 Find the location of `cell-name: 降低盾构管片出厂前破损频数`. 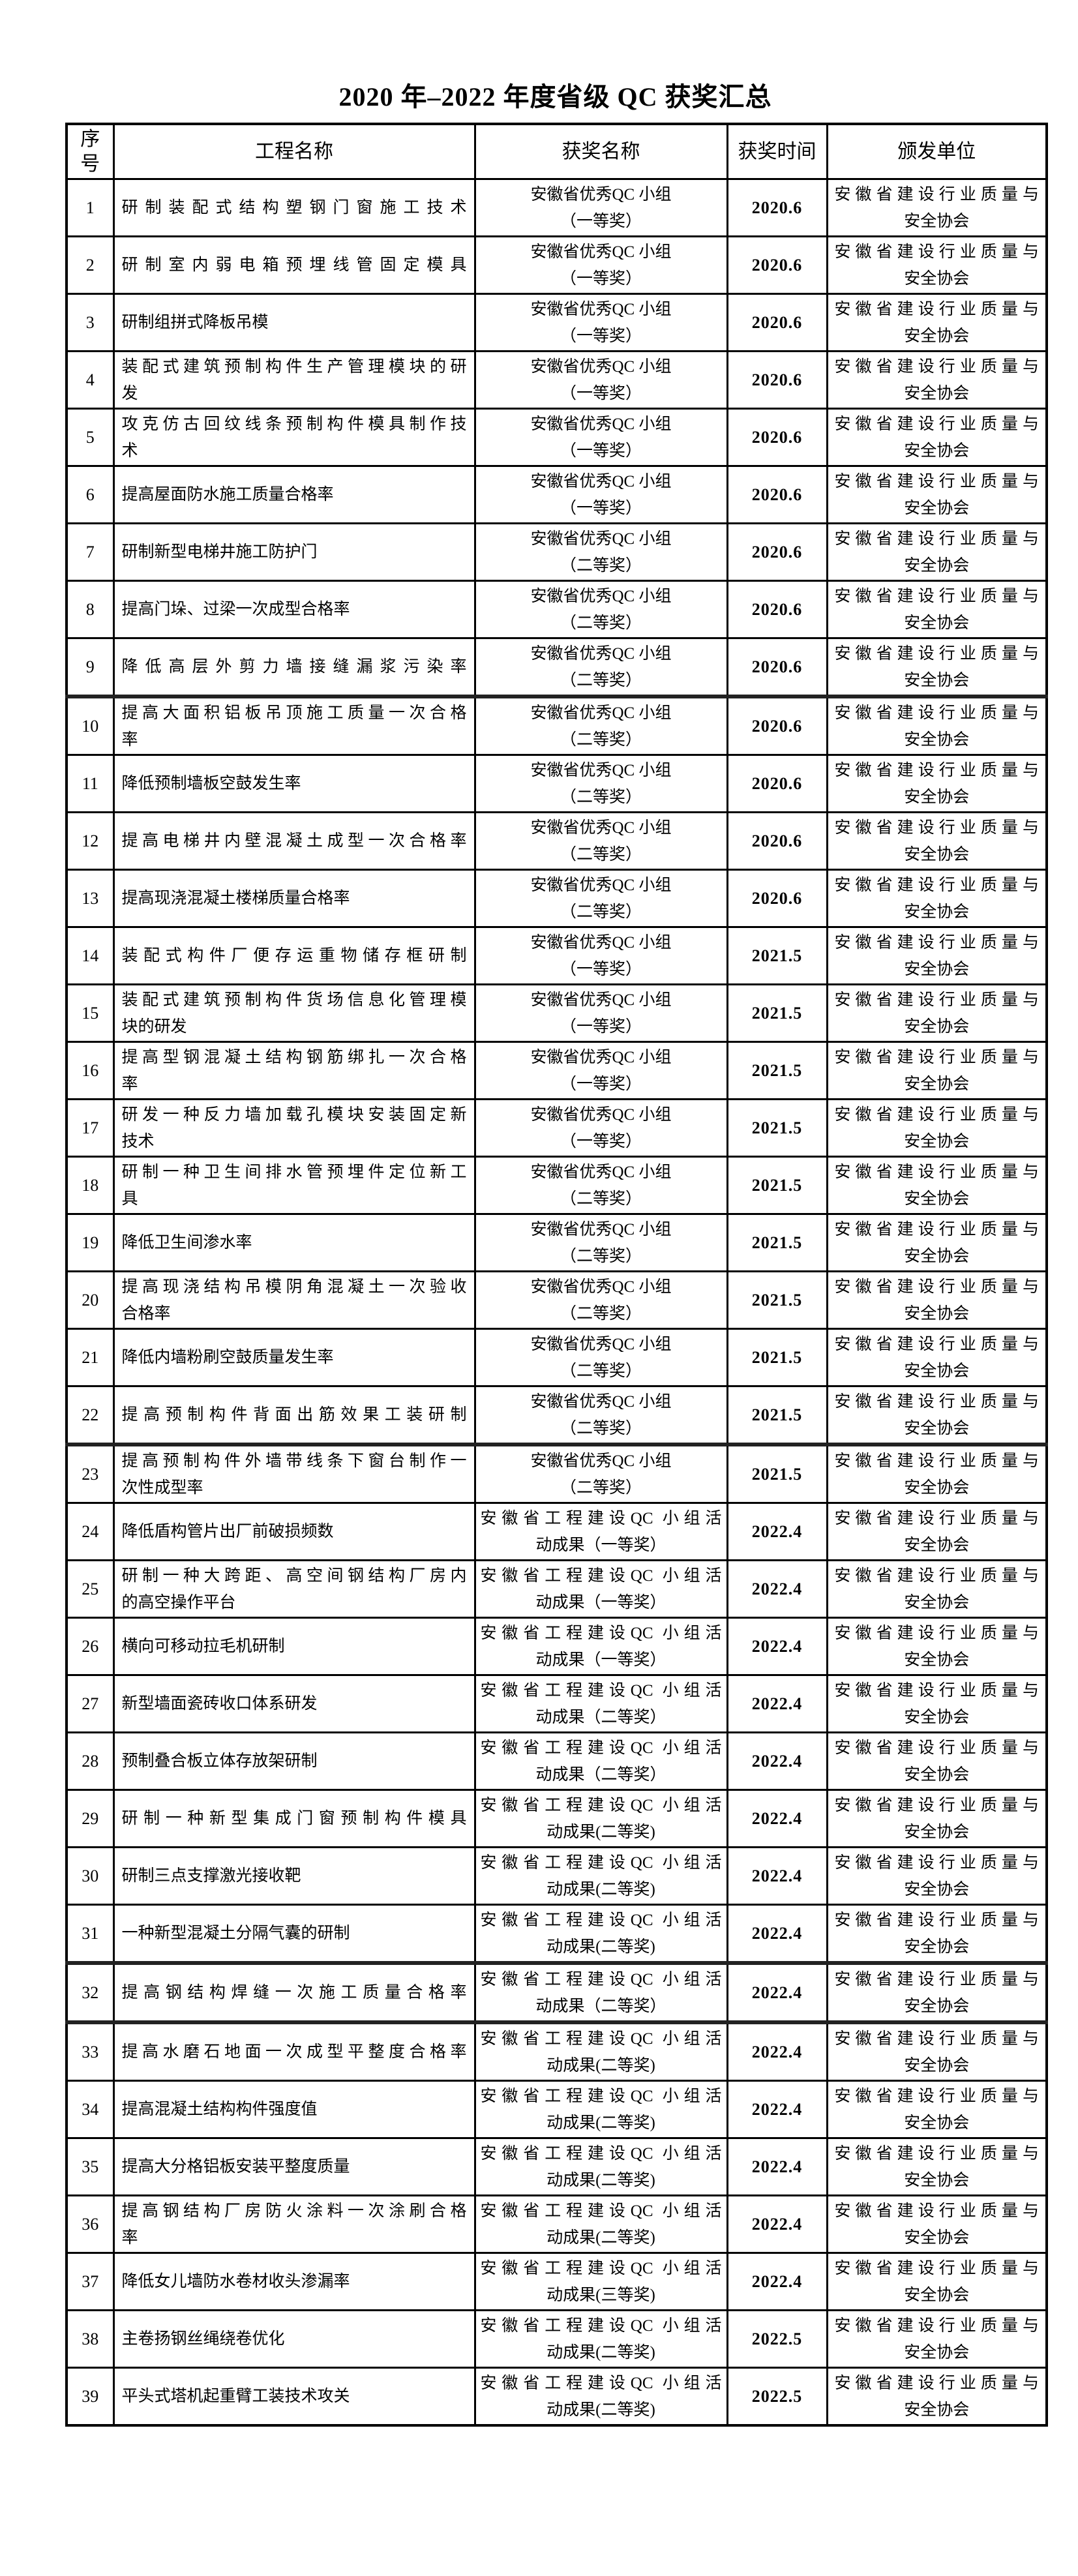

cell-name: 降低盾构管片出厂前破损频数 is located at coordinates (294, 1531).